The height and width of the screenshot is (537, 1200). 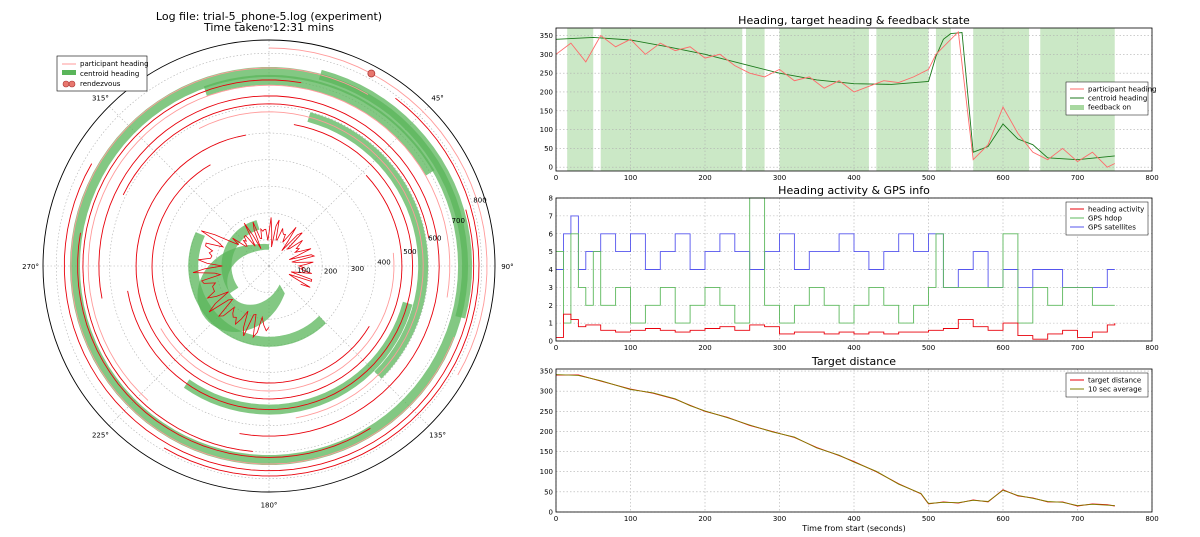 What do you see at coordinates (409, 252) in the screenshot?
I see `polar-radial-label: 500` at bounding box center [409, 252].